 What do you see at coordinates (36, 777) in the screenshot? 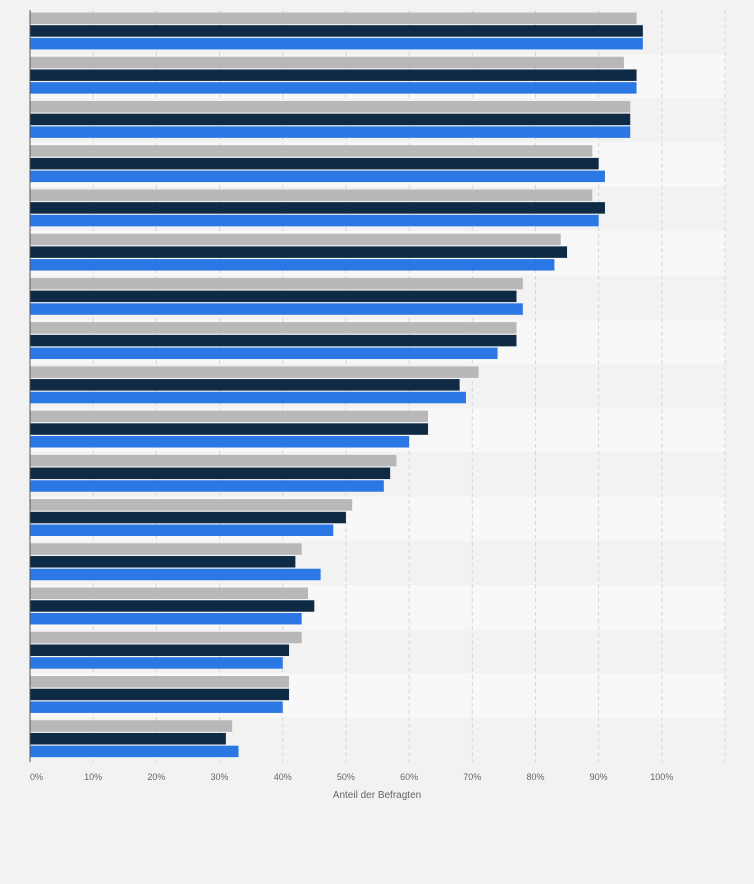
I see `x-tick-label: 0%` at bounding box center [36, 777].